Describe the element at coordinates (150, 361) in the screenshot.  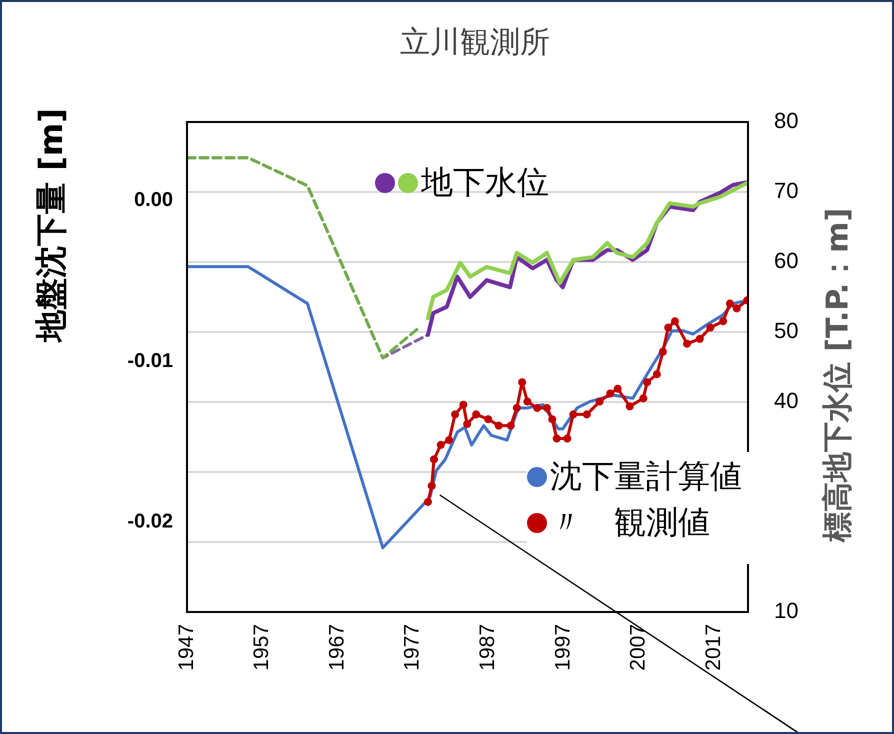
I see `y-tick-label: -0.01` at that location.